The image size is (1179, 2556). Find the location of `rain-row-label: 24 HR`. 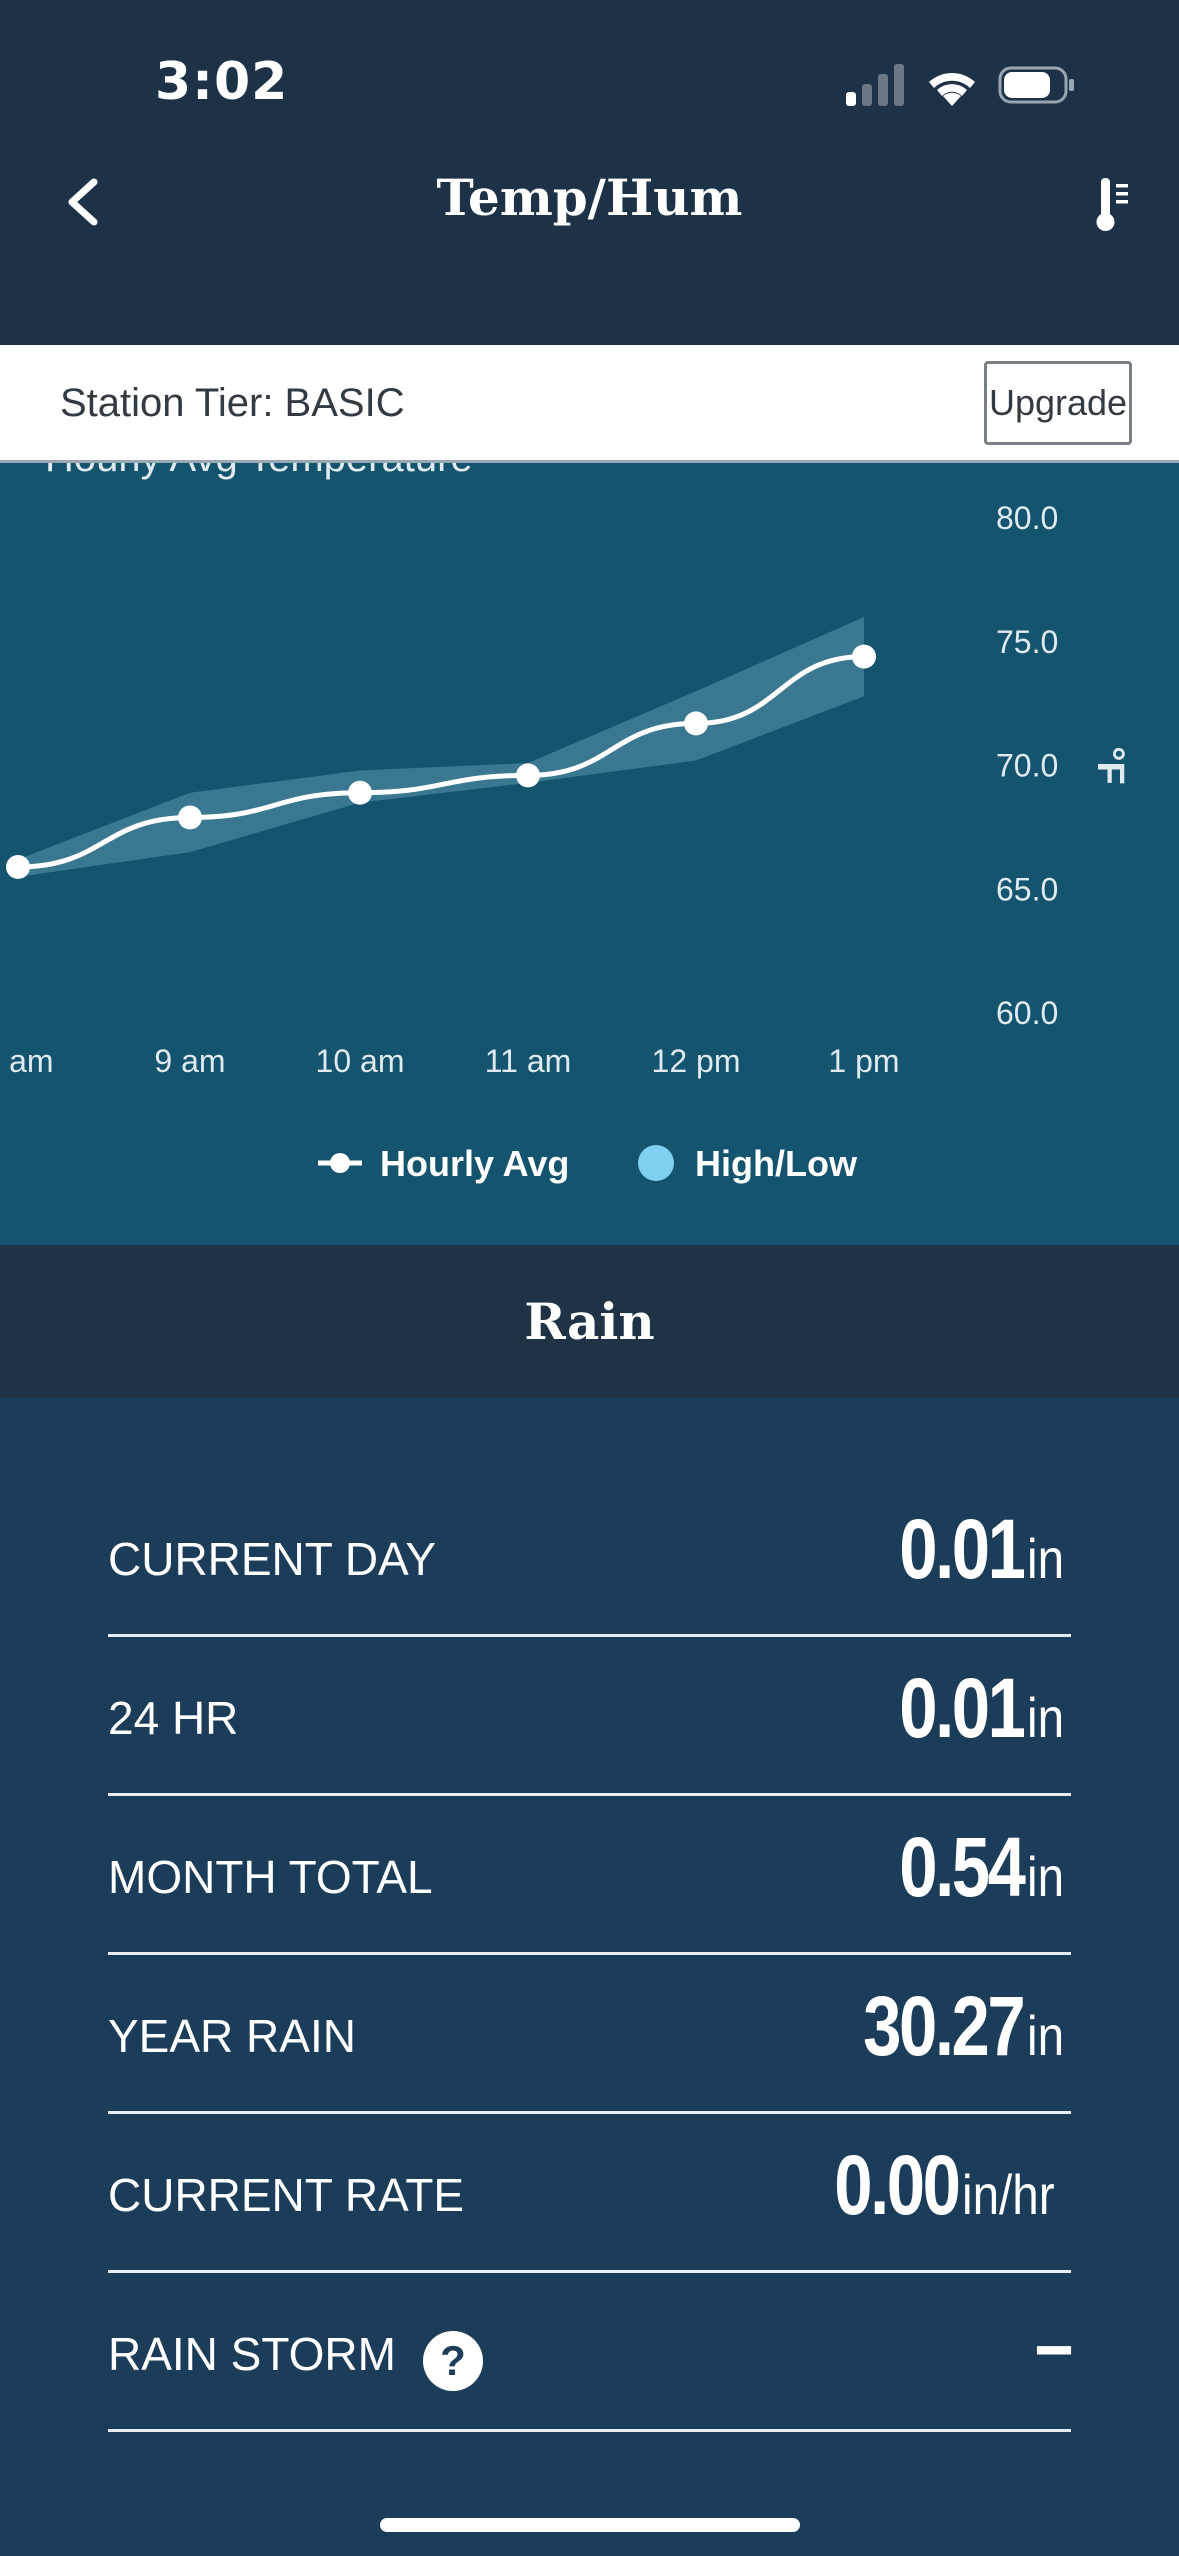

rain-row-label: 24 HR is located at coordinates (173, 1718).